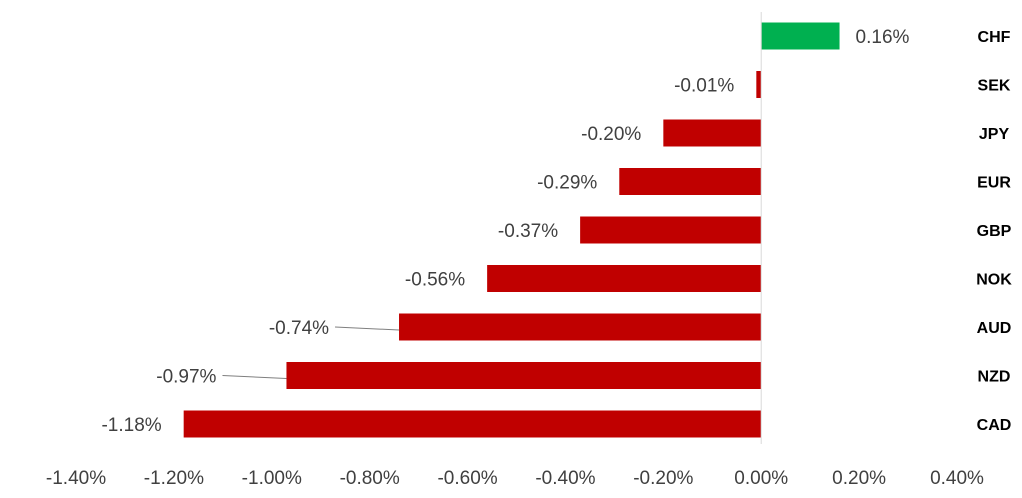 Image resolution: width=1022 pixels, height=498 pixels. I want to click on data-label-gbp: -0.37%, so click(528, 231).